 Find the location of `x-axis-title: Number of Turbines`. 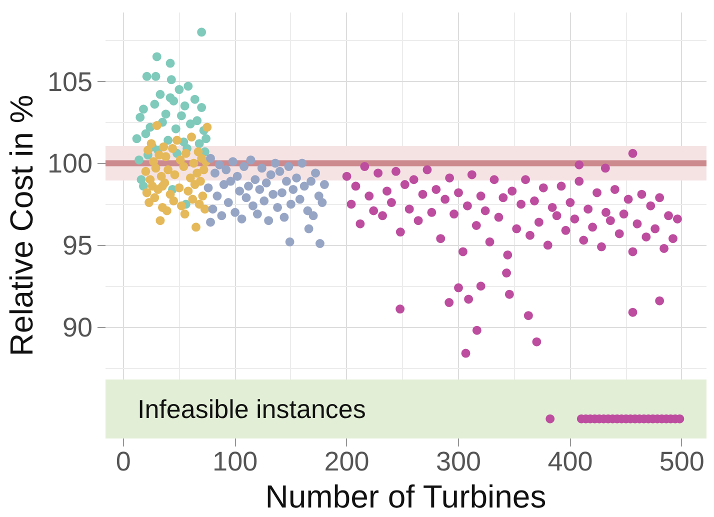

x-axis-title: Number of Turbines is located at coordinates (405, 496).